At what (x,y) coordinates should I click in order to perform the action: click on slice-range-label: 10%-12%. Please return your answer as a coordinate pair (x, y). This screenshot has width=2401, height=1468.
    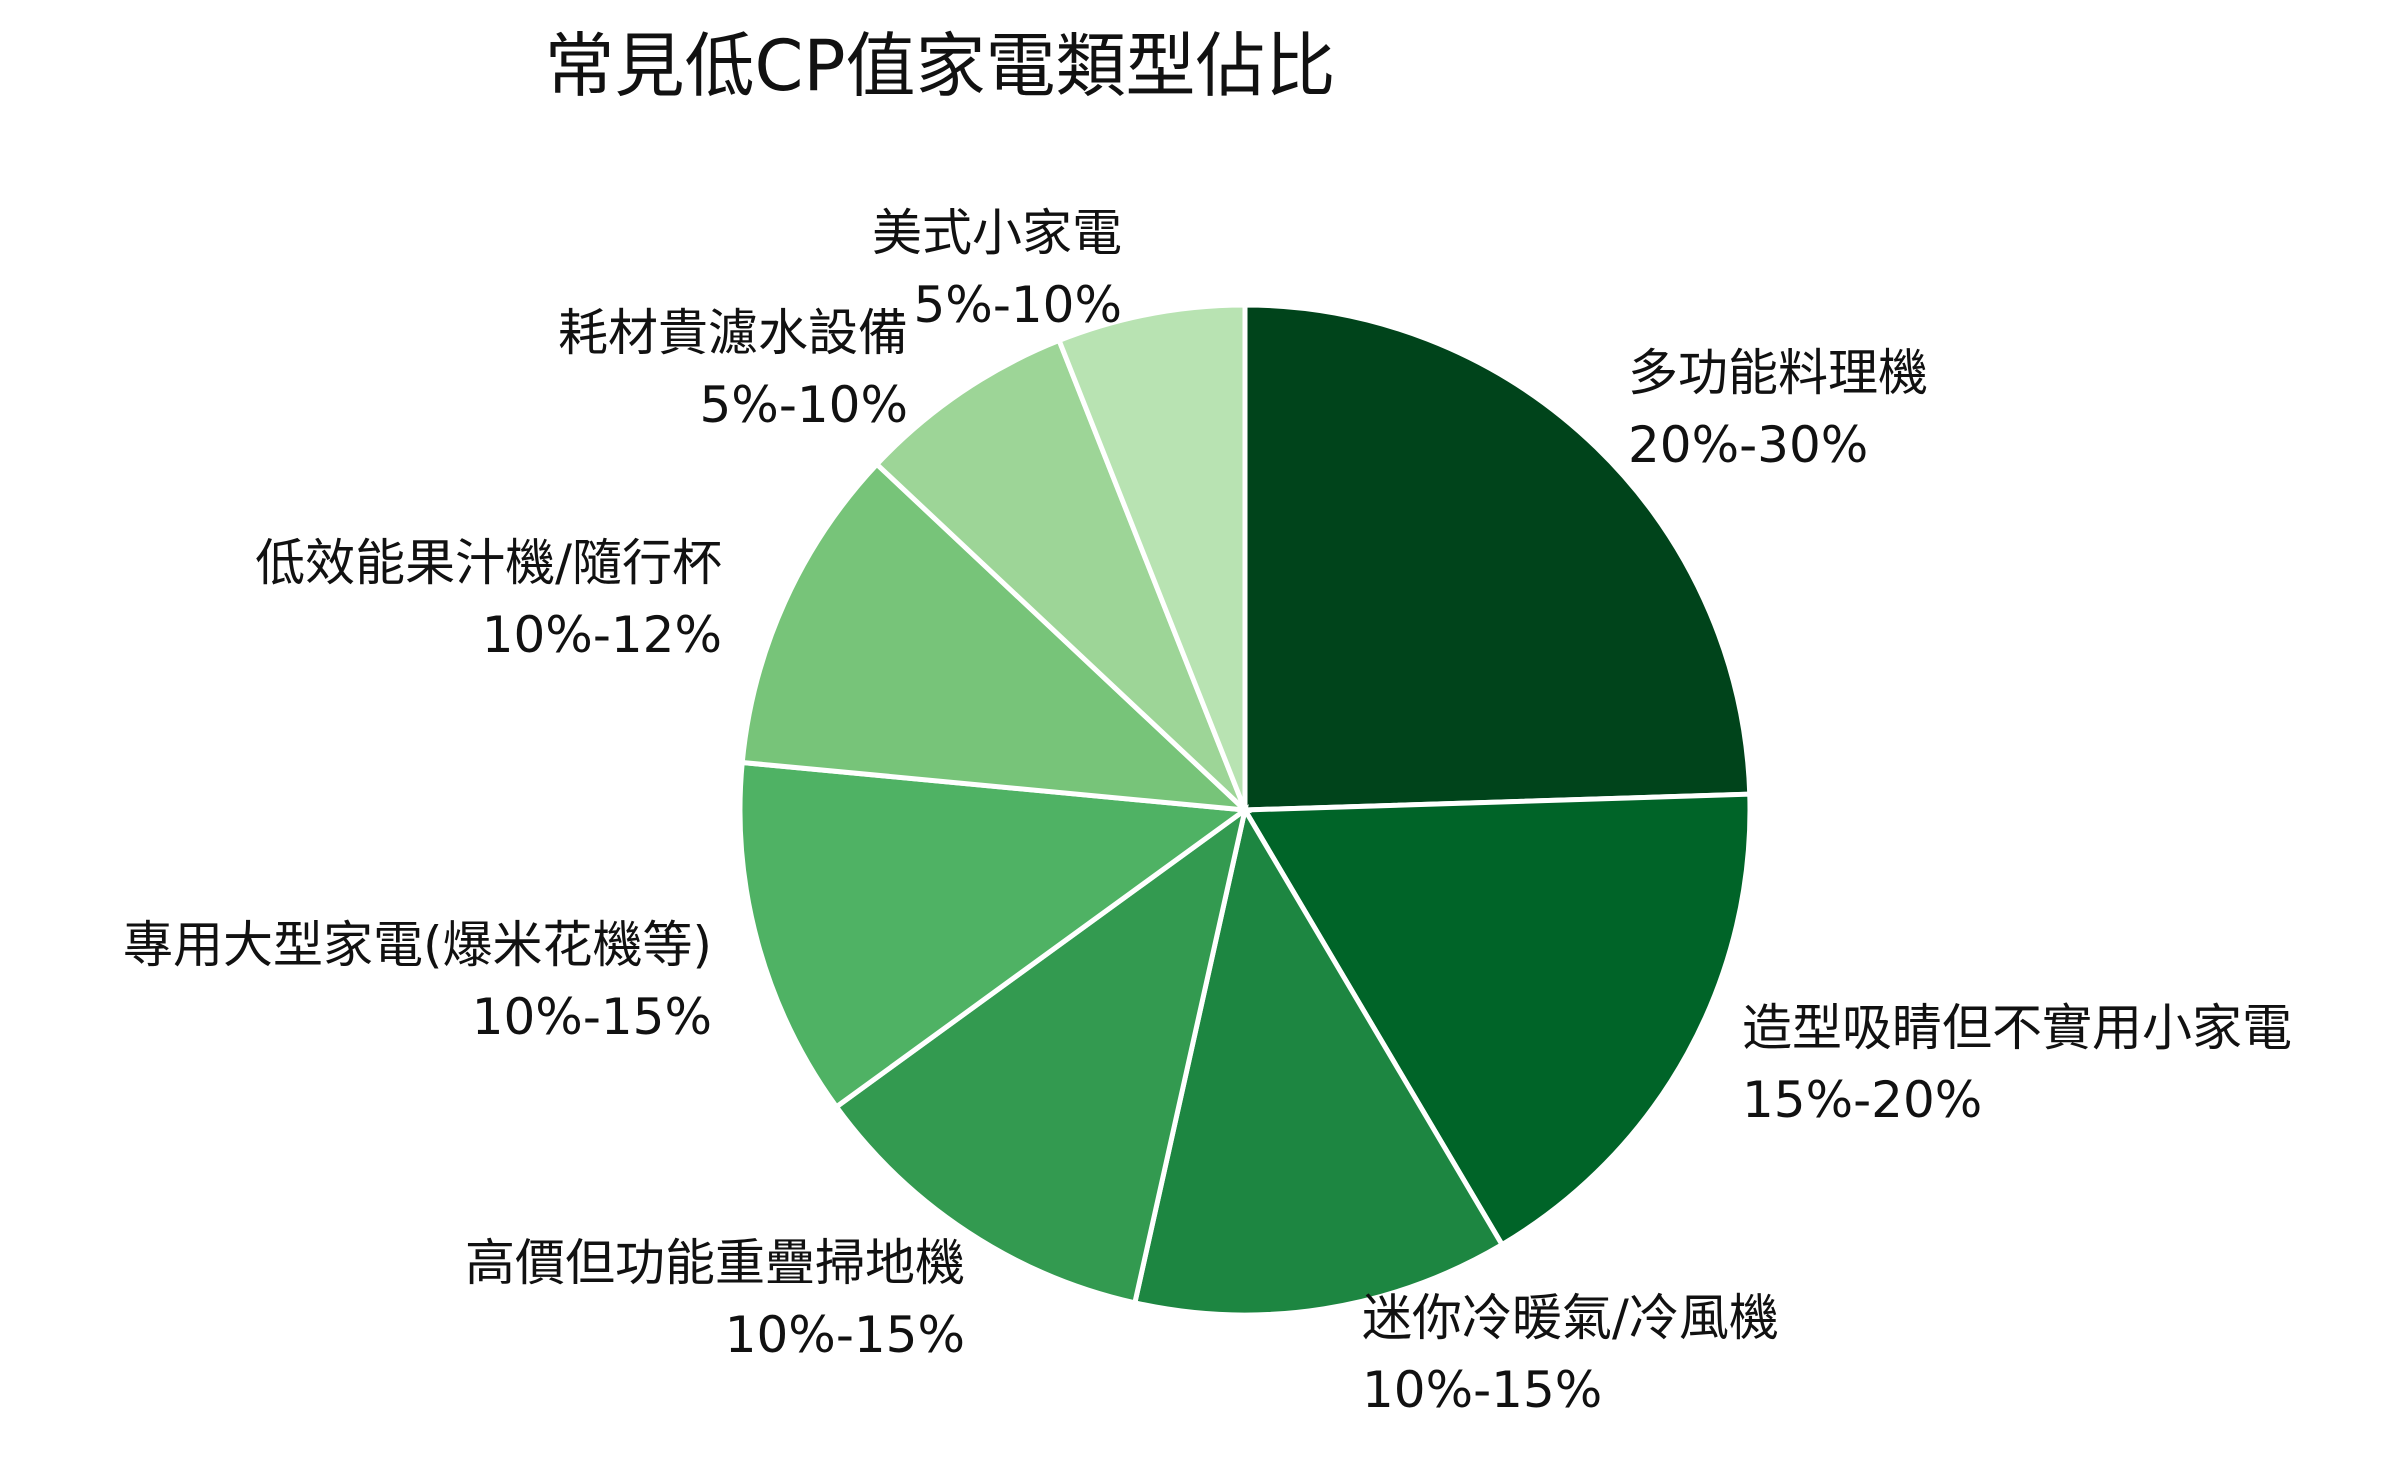
    Looking at the image, I should click on (602, 635).